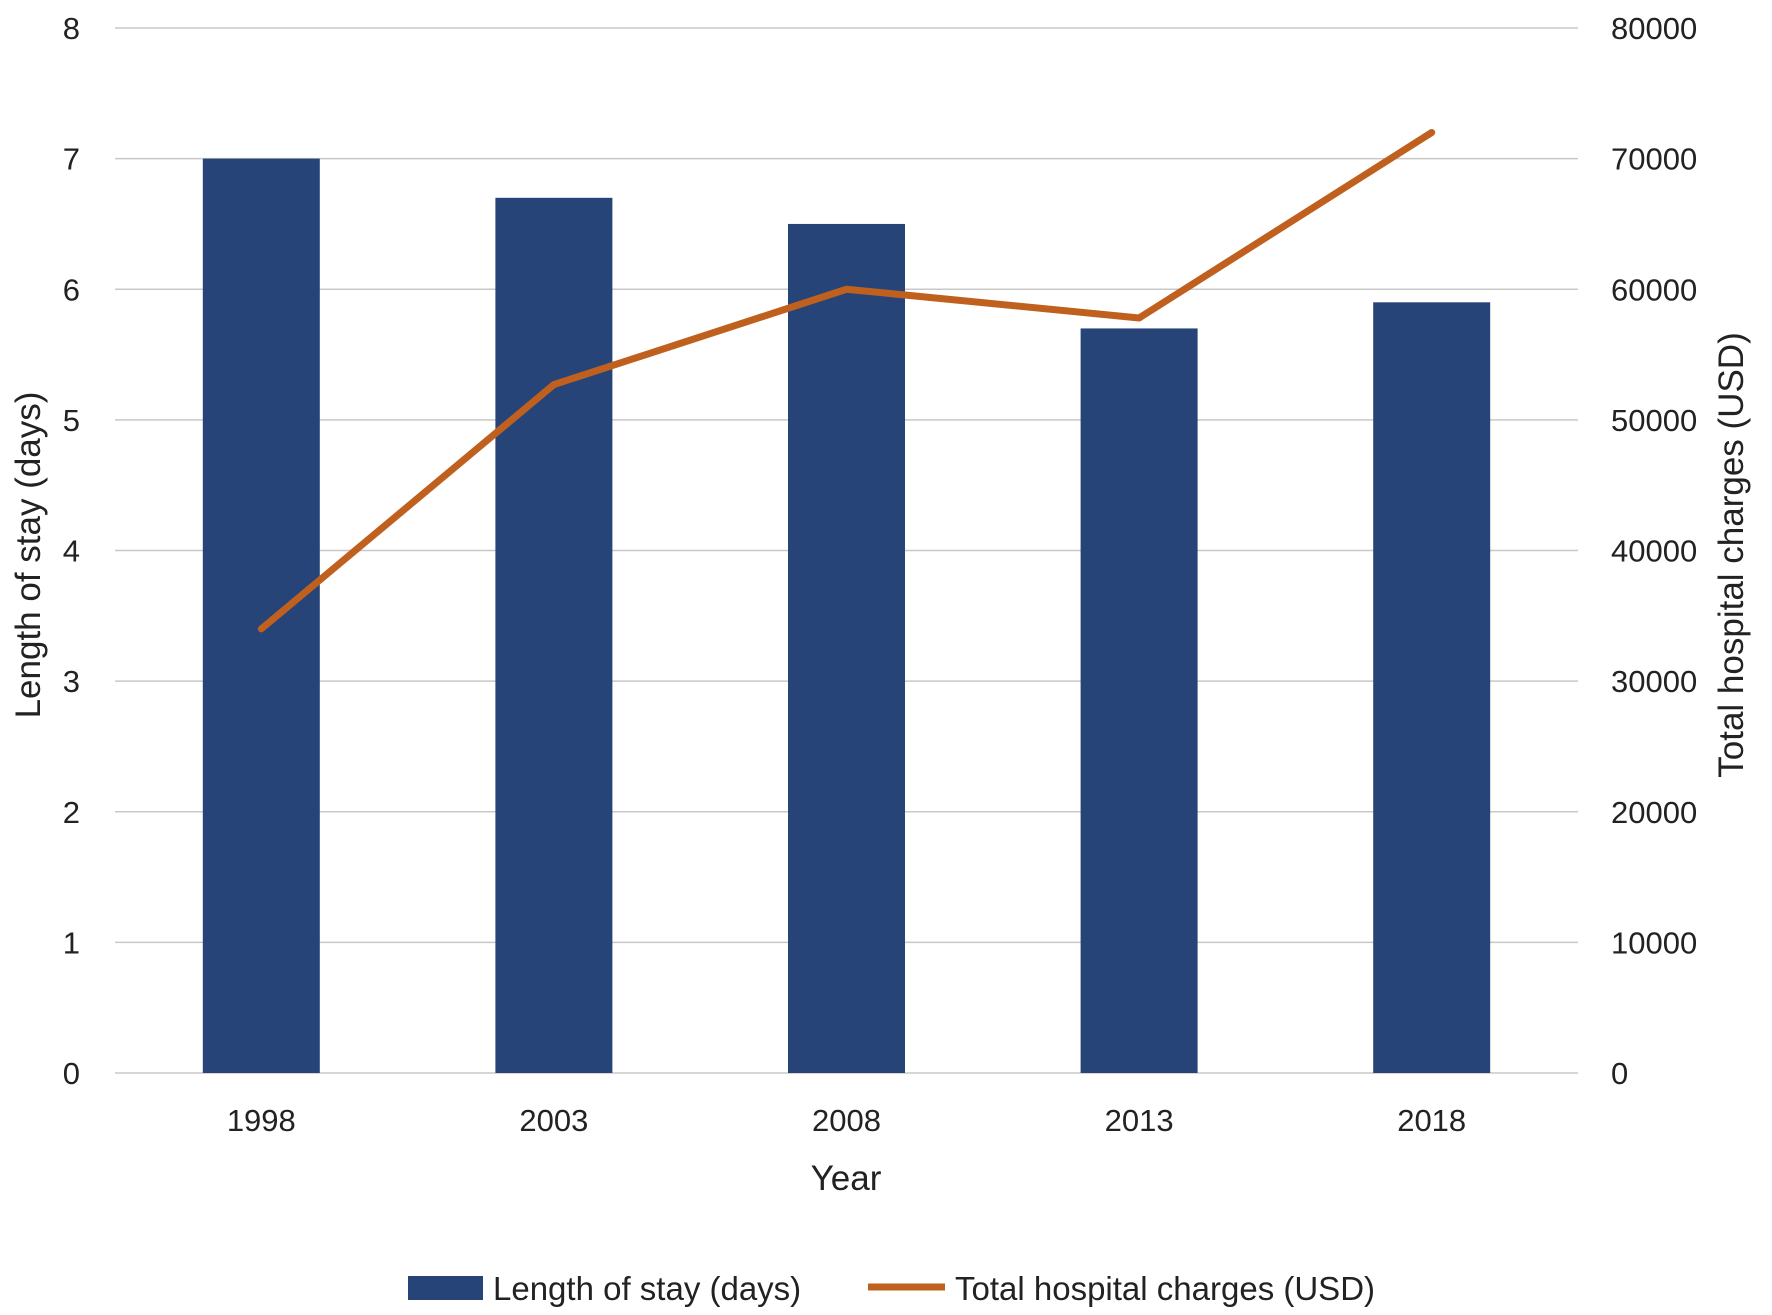  I want to click on y-left-tick-label: 1, so click(71, 942).